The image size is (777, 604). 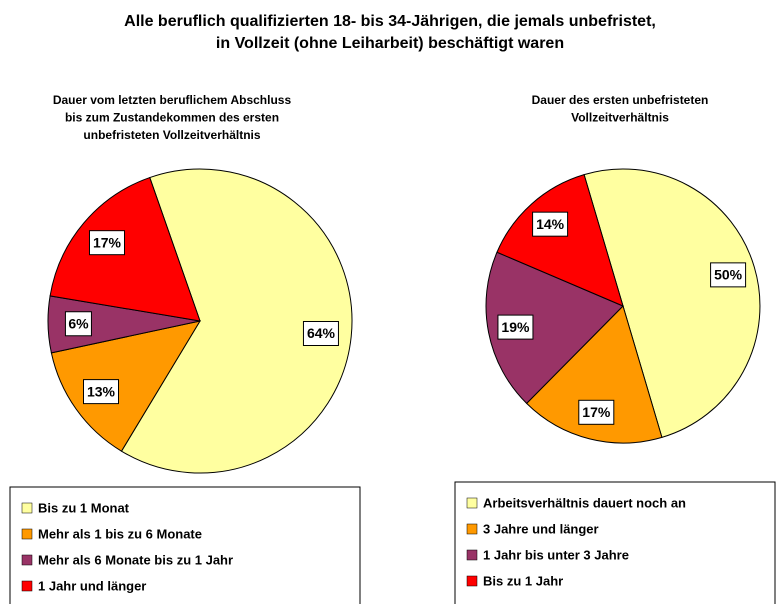 What do you see at coordinates (172, 118) in the screenshot?
I see `chart-subtitle: bis zum Zustandekommen des ersten` at bounding box center [172, 118].